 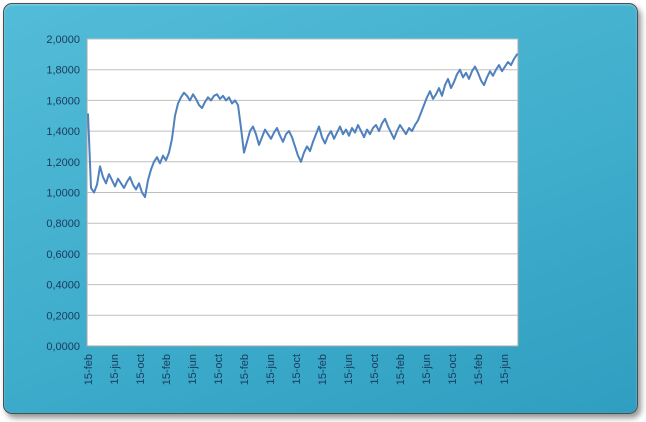 What do you see at coordinates (63, 194) in the screenshot?
I see `y-axis-tick-label: 1,0000` at bounding box center [63, 194].